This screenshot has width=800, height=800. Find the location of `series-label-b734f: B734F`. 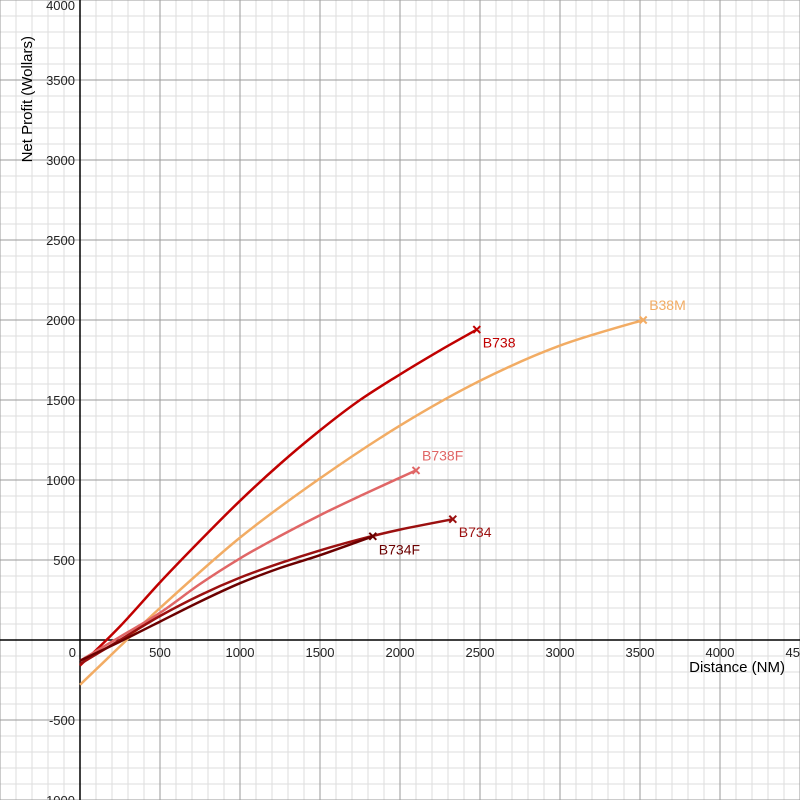

series-label-b734f: B734F is located at coordinates (399, 549).